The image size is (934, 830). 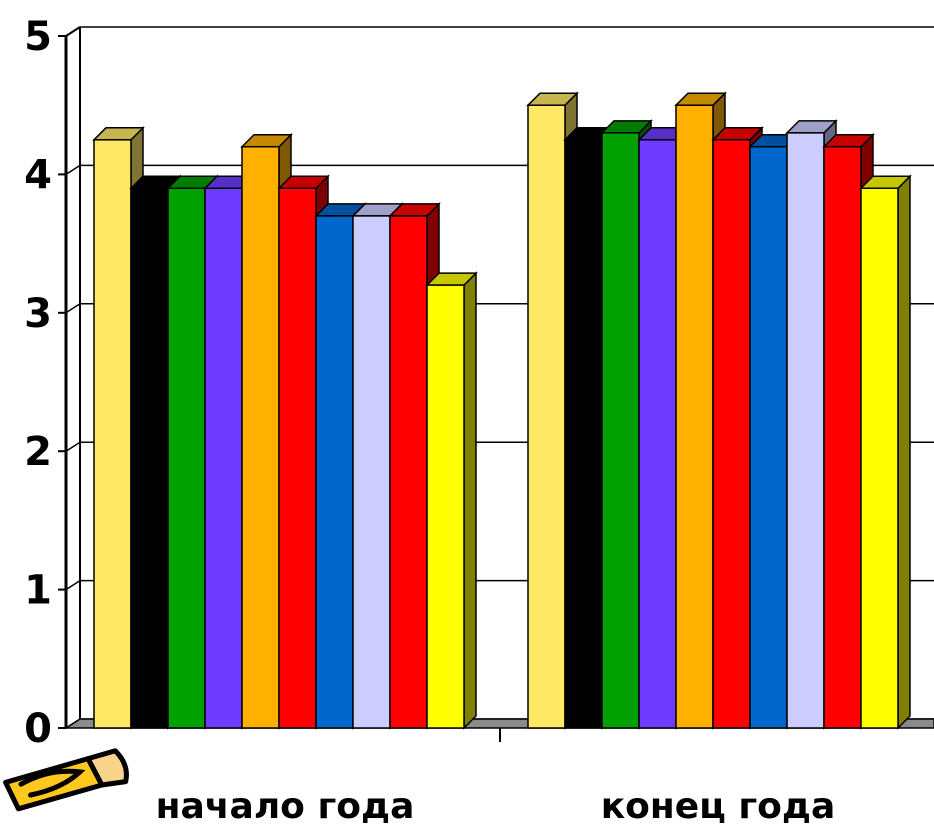 I want to click on y-tick-label: 5, so click(x=38, y=37).